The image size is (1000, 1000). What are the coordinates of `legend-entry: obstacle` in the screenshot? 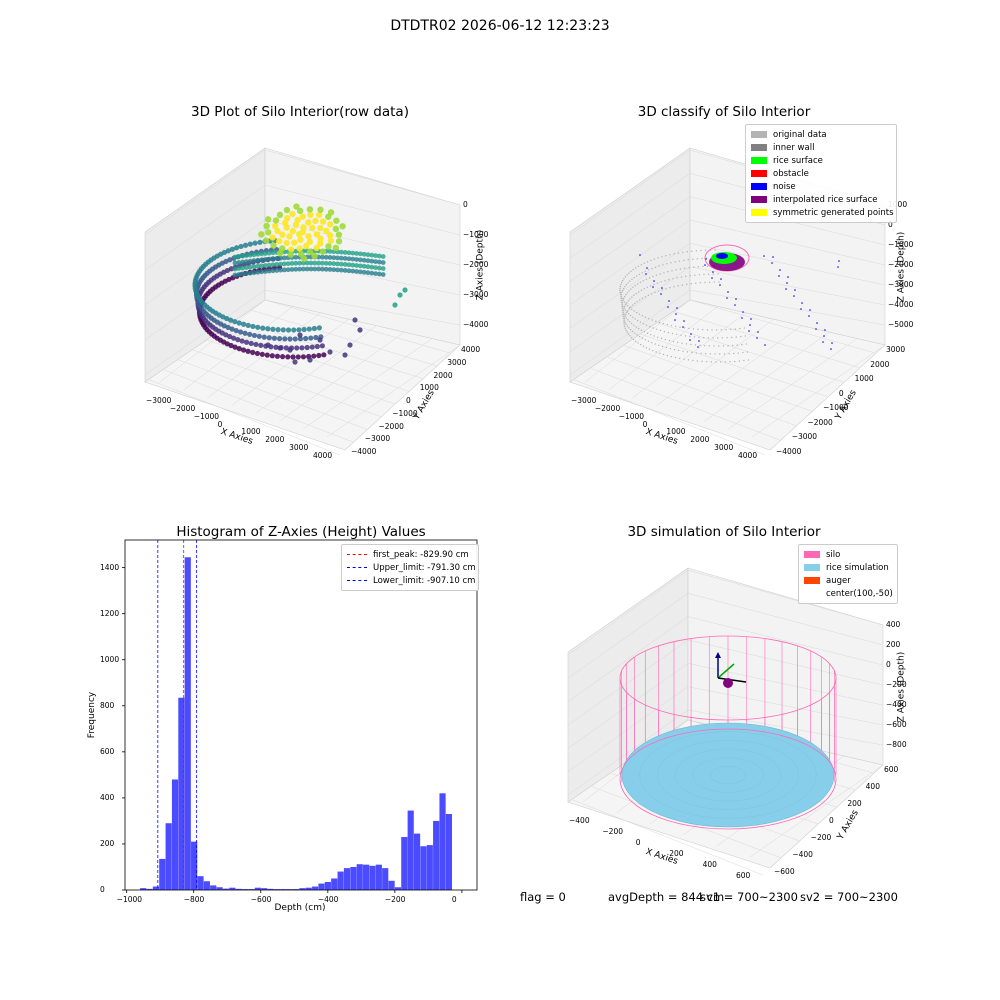 It's located at (821, 173).